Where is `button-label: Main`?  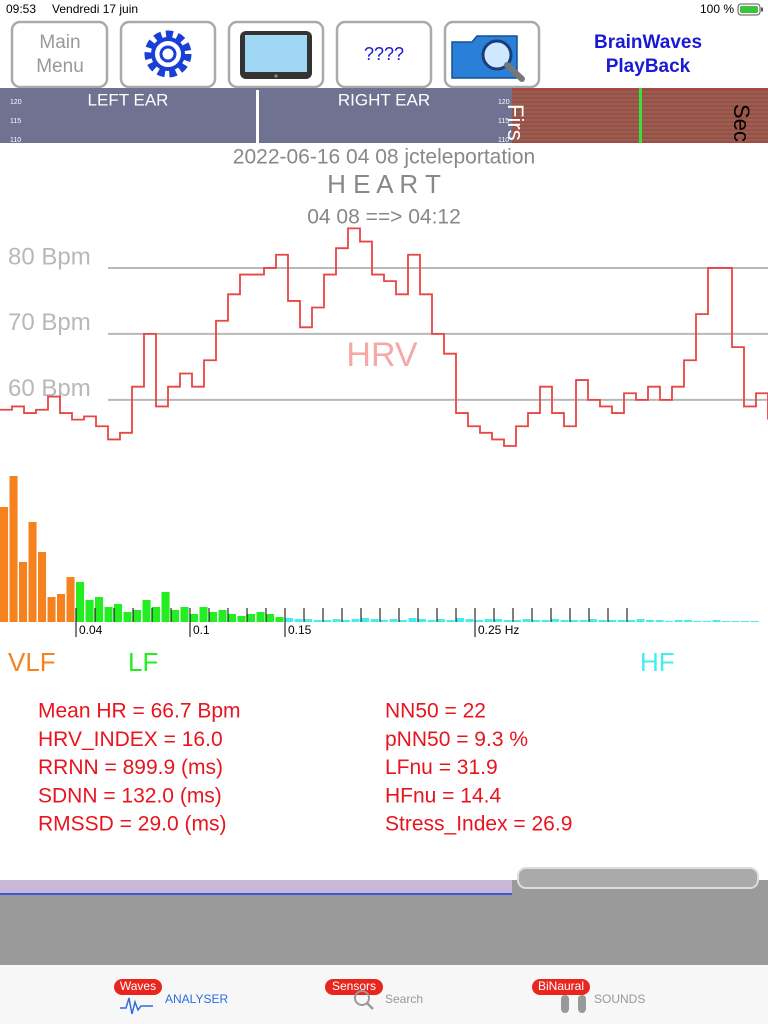 button-label: Main is located at coordinates (59, 42).